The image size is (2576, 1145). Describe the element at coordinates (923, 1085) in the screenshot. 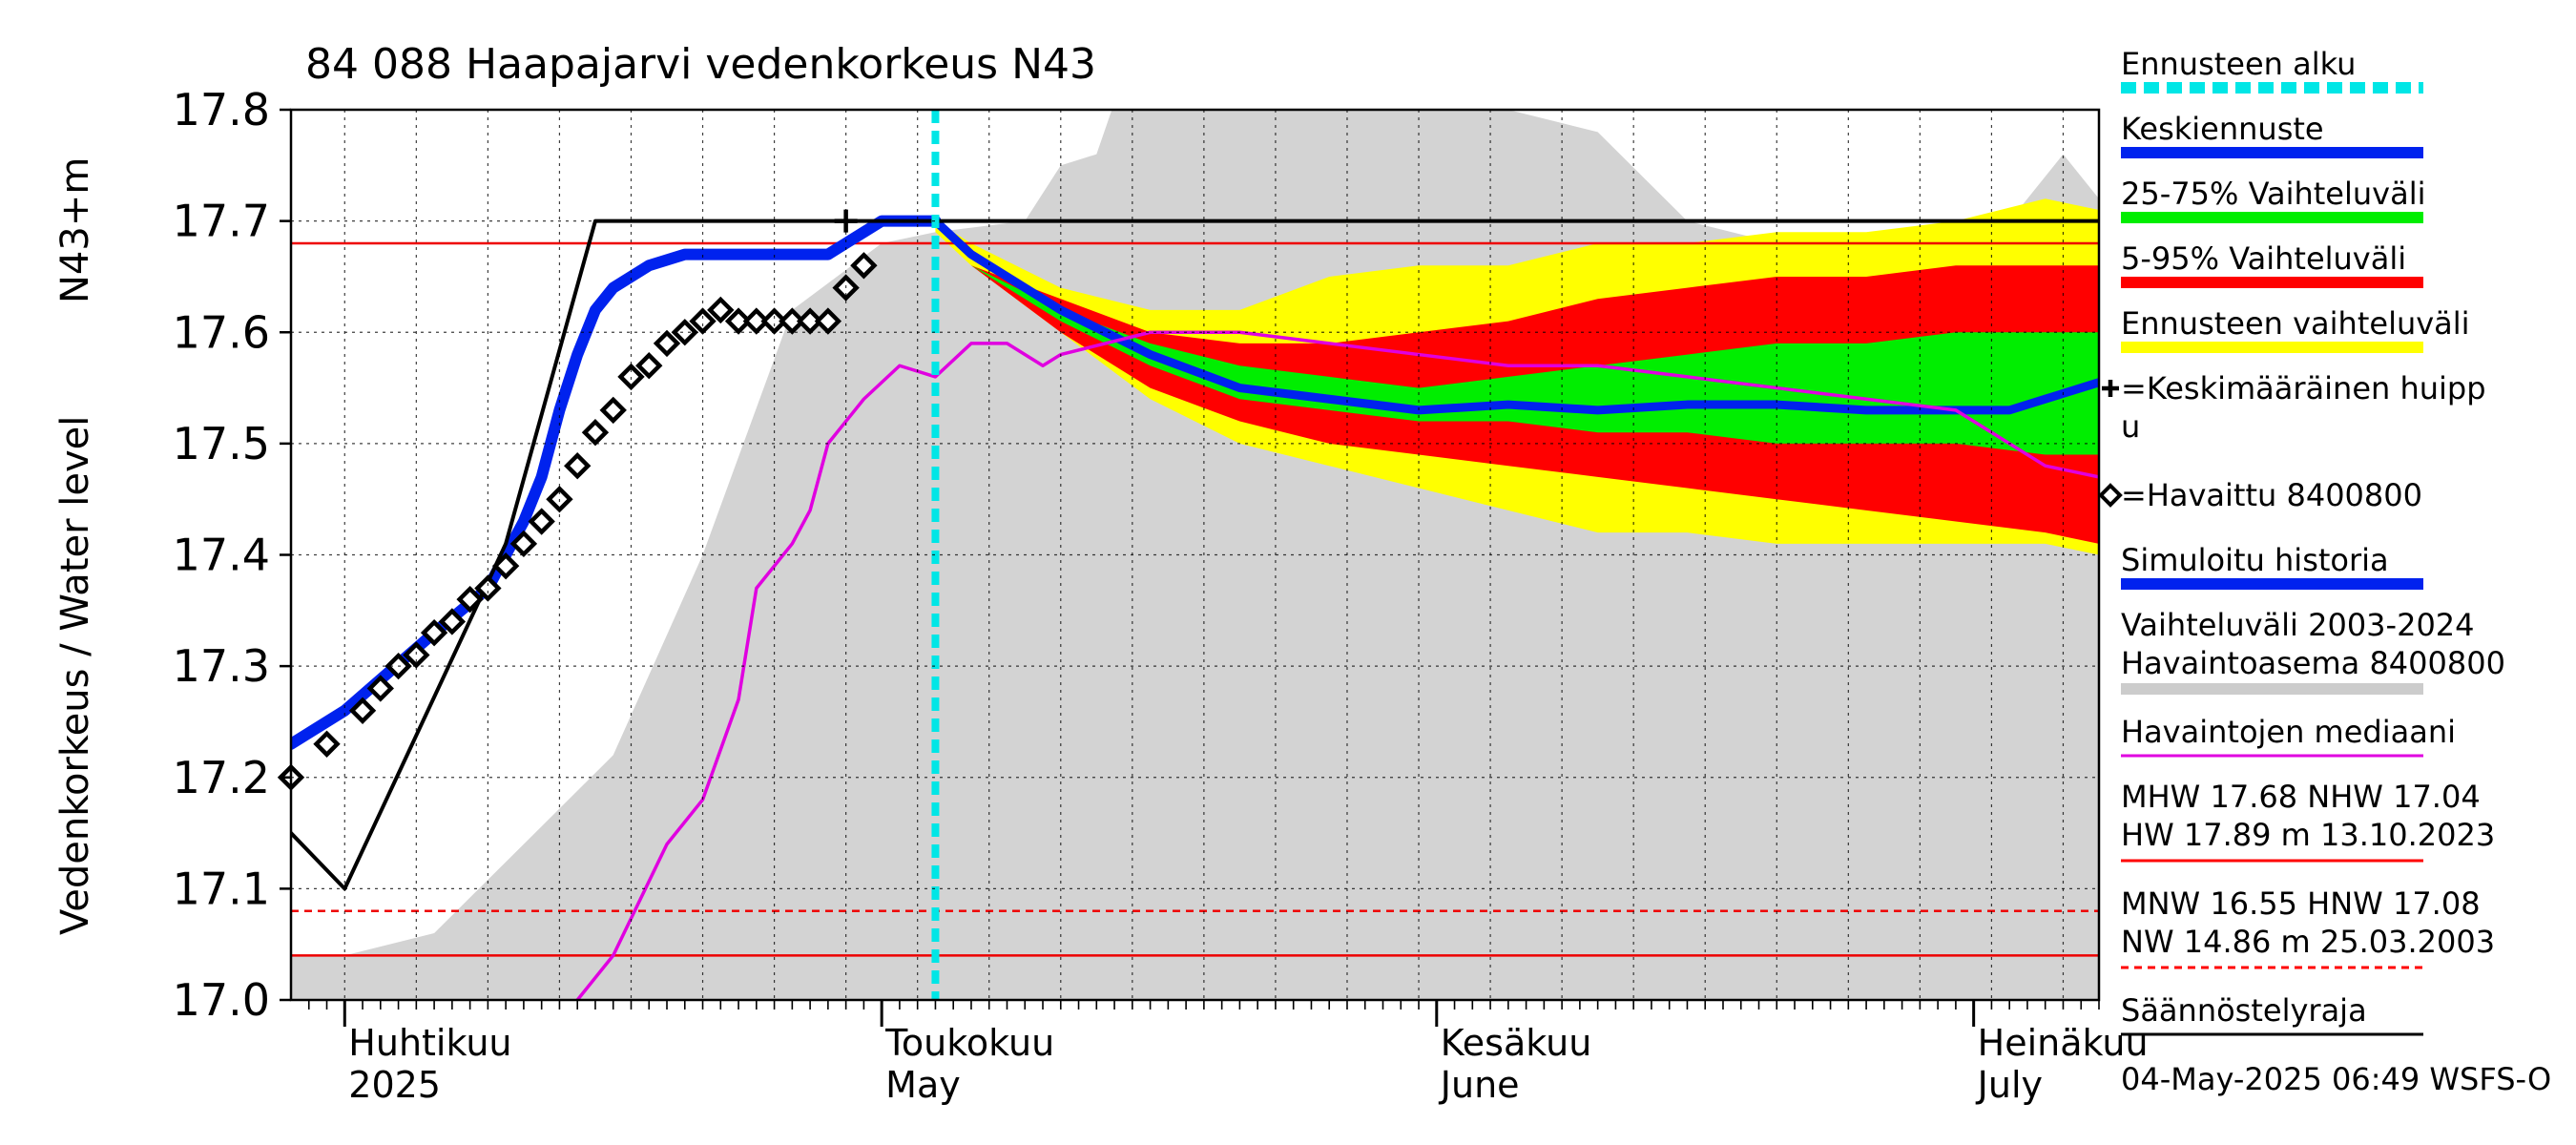

I see `month-label-en: May` at that location.